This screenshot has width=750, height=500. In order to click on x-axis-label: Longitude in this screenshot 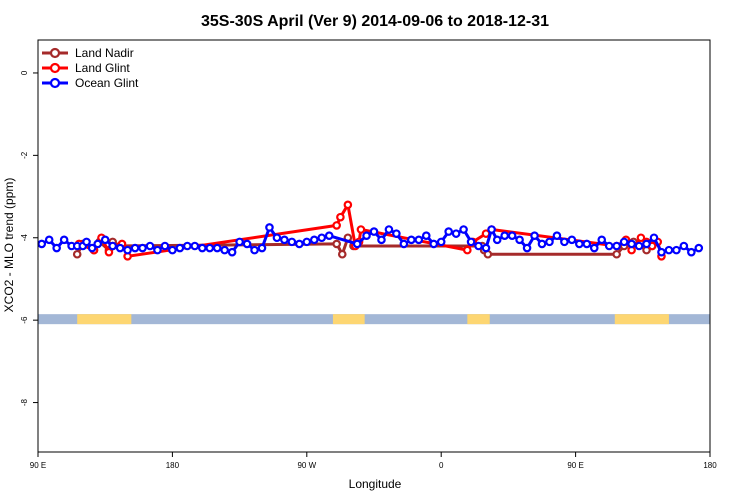, I will do `click(375, 484)`.